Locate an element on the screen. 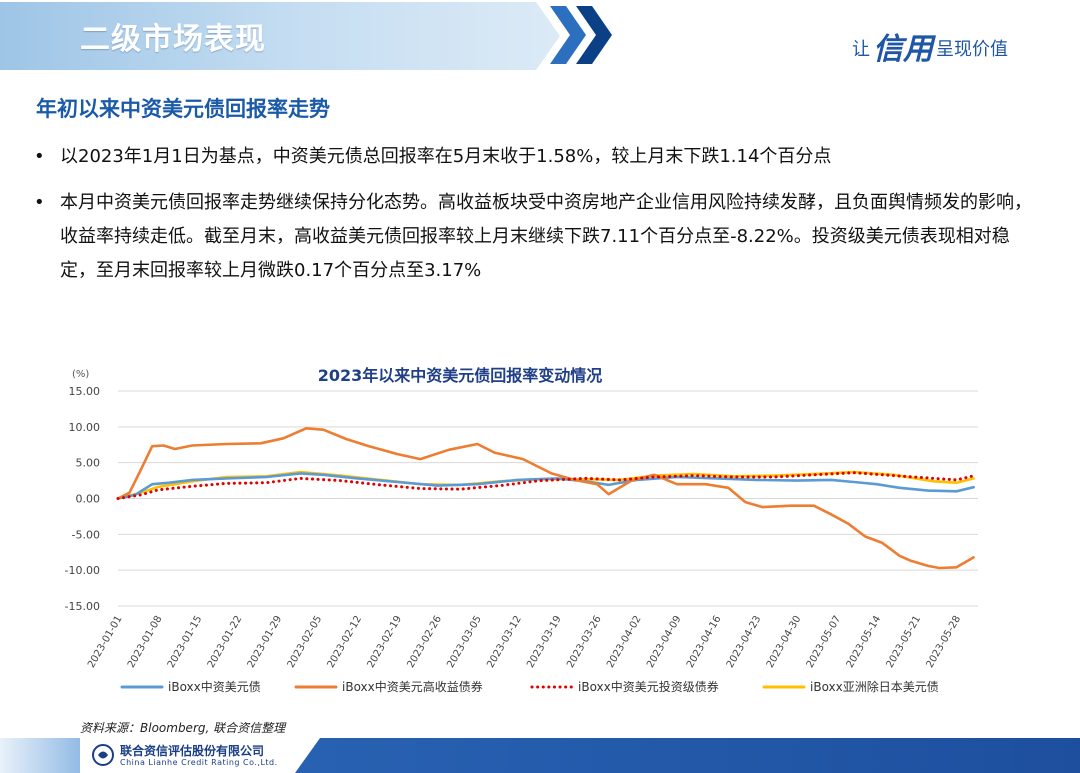  x-tick-label: 2023-04-30 is located at coordinates (784, 642).